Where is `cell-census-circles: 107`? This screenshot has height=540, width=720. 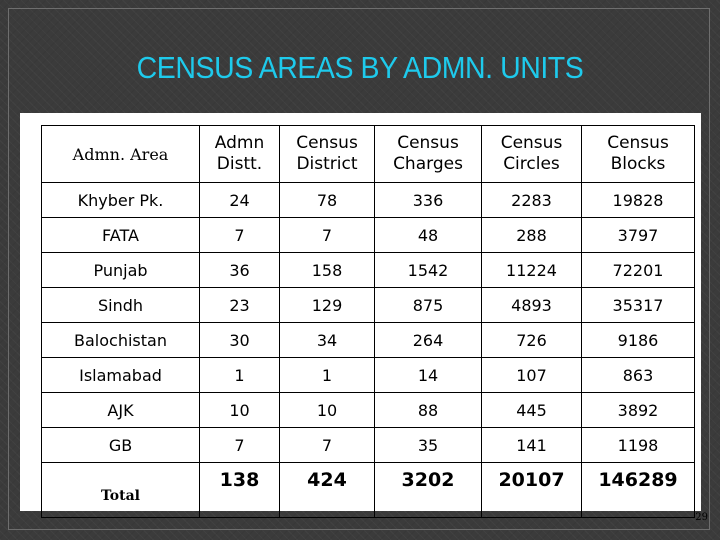
cell-census-circles: 107 is located at coordinates (531, 375).